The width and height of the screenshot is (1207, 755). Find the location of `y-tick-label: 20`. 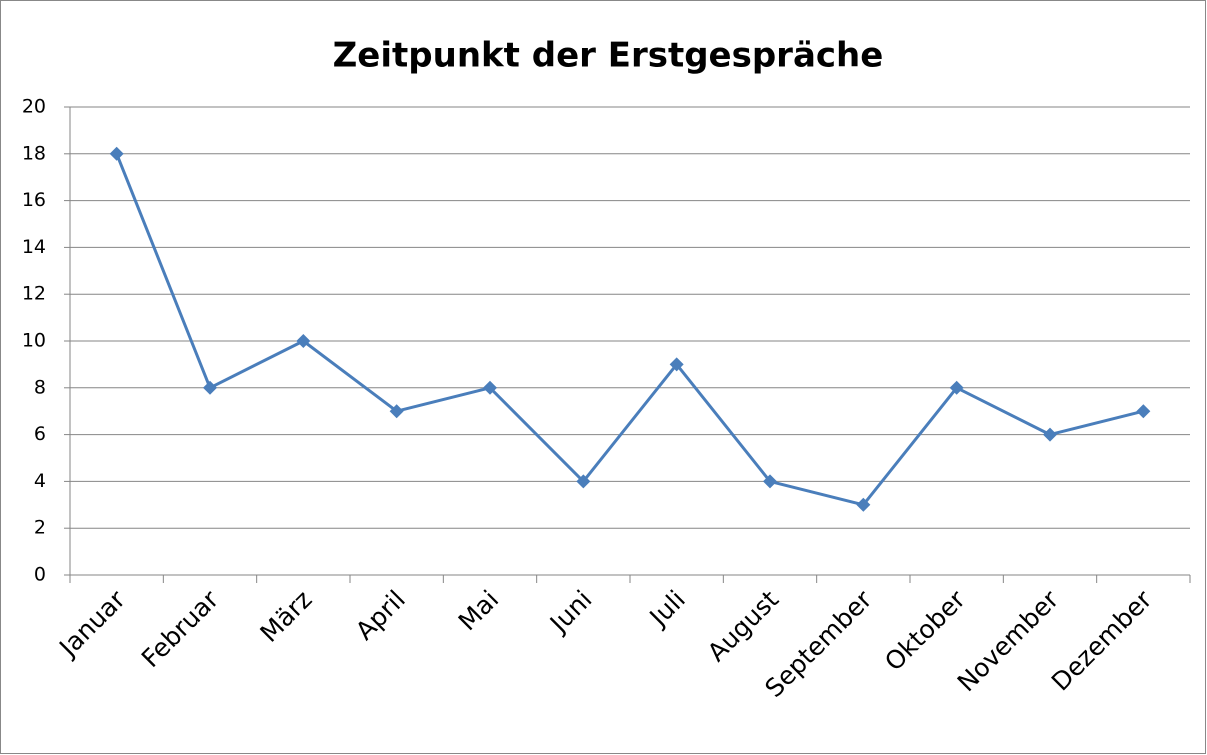

y-tick-label: 20 is located at coordinates (34, 107).